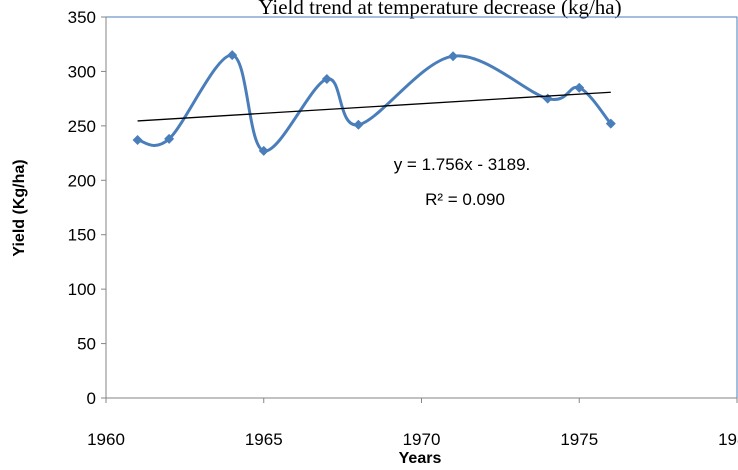 The image size is (738, 470). Describe the element at coordinates (82, 126) in the screenshot. I see `y-tick-label: 250` at that location.